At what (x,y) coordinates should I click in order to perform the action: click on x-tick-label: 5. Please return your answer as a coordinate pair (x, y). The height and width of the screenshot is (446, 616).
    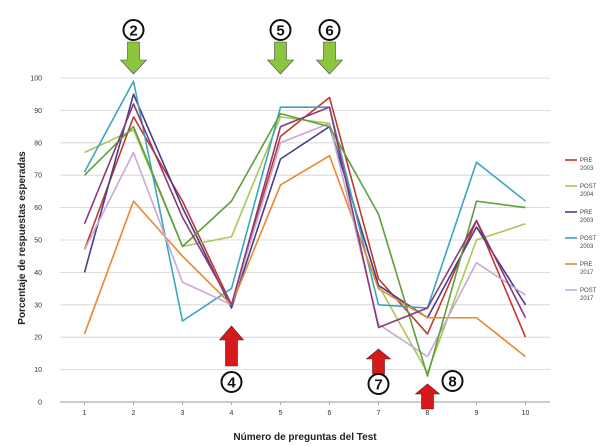
    Looking at the image, I should click on (281, 413).